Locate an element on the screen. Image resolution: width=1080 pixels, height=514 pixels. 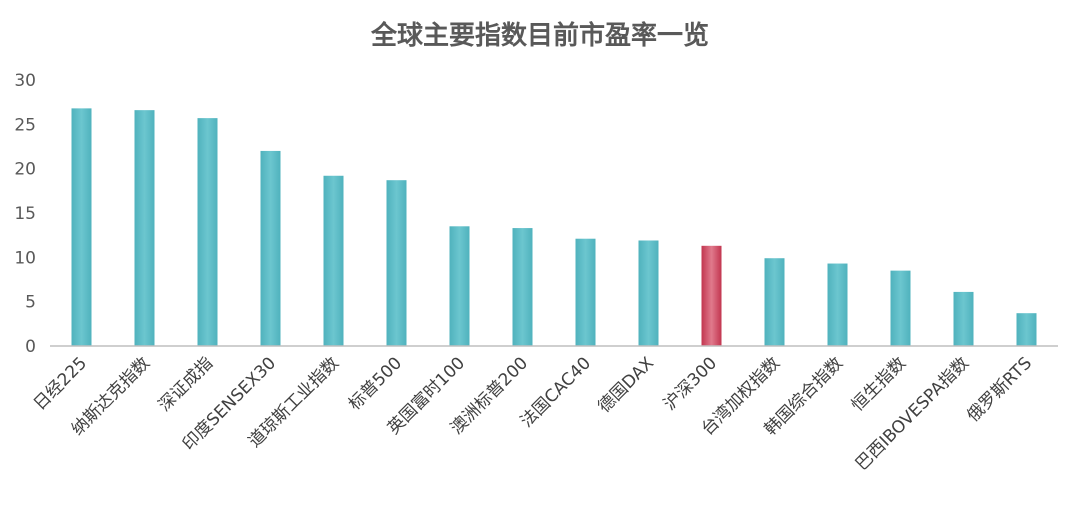
x-tick-label: 德国DAX is located at coordinates (626, 385).